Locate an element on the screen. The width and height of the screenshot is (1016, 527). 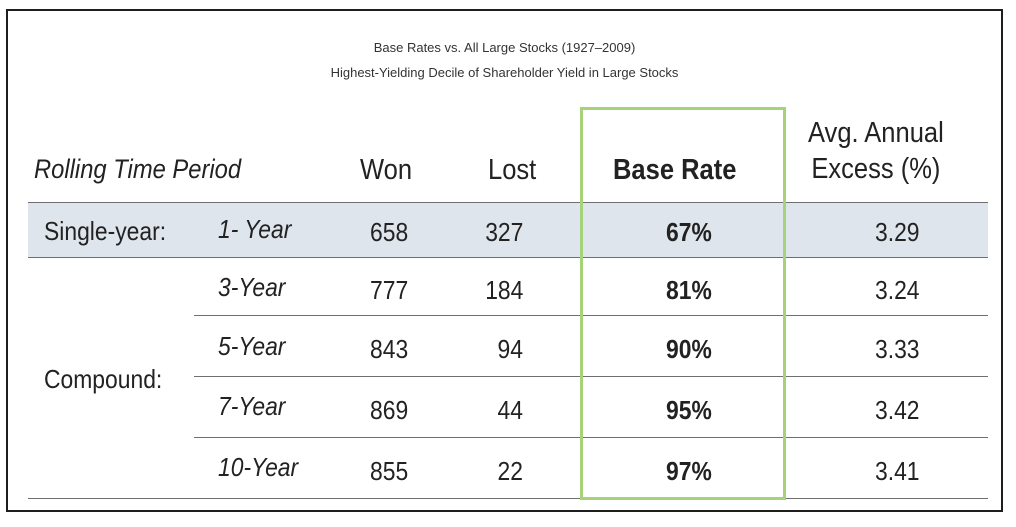
table-row-base-rate: 95% is located at coordinates (689, 410).